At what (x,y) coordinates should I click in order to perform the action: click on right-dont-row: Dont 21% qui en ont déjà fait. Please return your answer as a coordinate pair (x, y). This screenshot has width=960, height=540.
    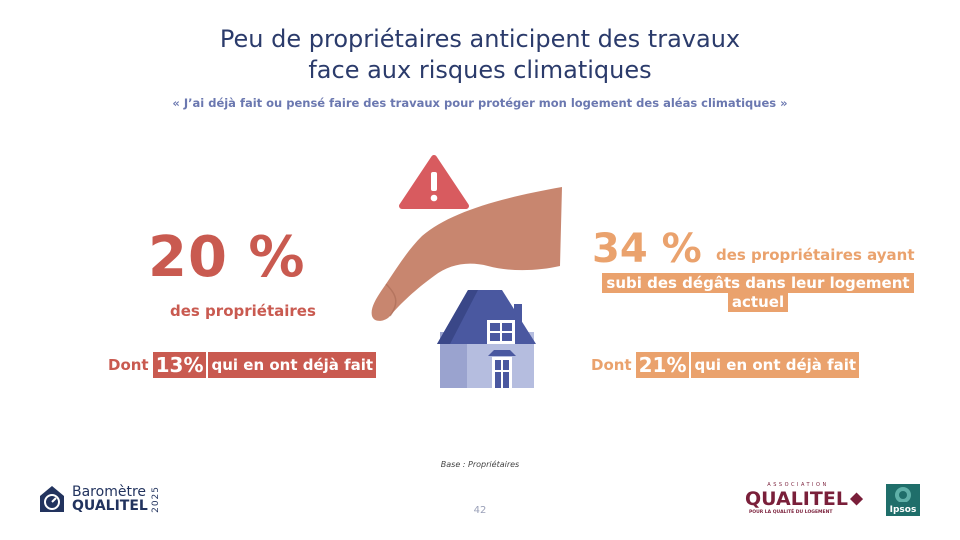
    Looking at the image, I should click on (725, 365).